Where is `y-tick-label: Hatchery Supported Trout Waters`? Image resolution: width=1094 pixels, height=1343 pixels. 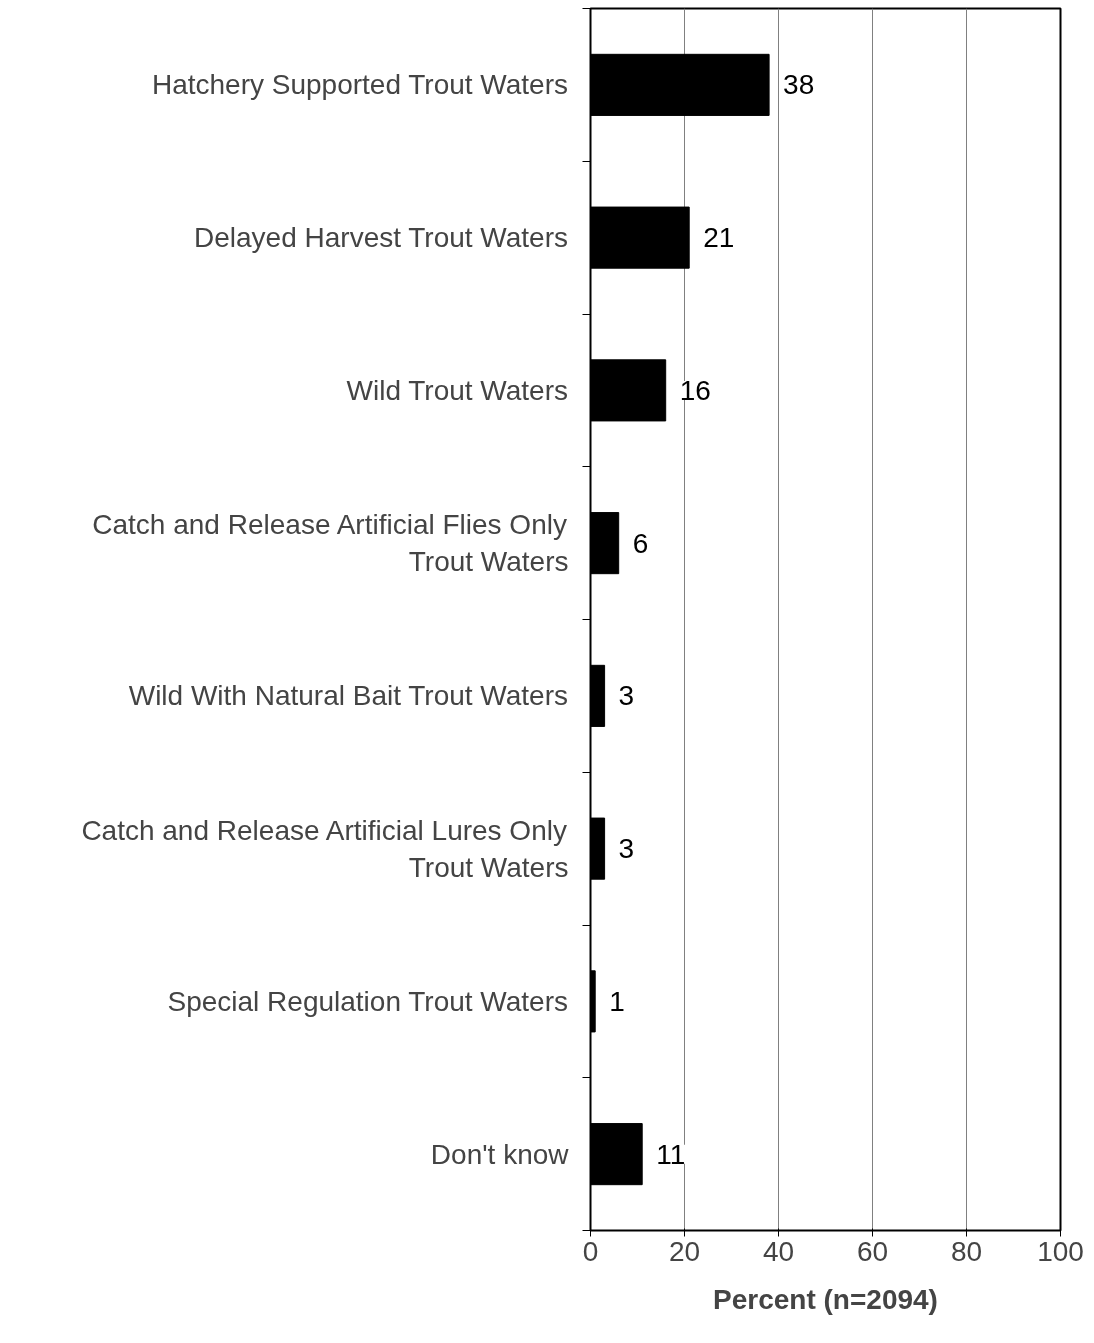 y-tick-label: Hatchery Supported Trout Waters is located at coordinates (360, 85).